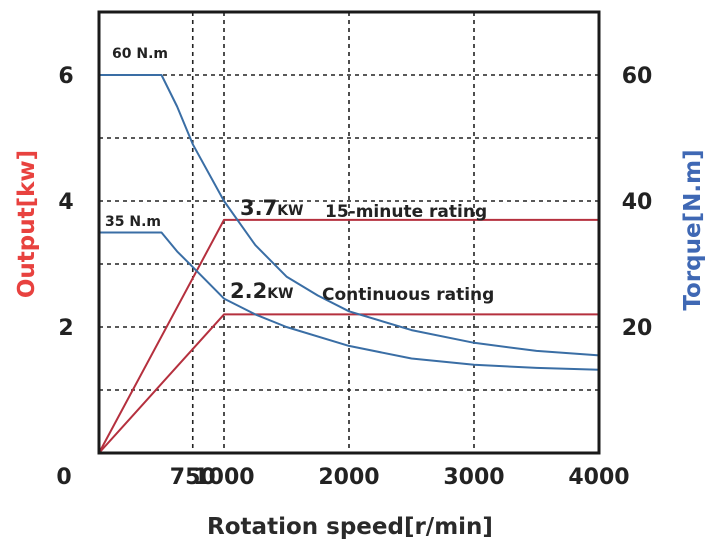 This screenshot has width=709, height=548. Describe the element at coordinates (193, 477) in the screenshot. I see `x-tick-label: 750` at that location.